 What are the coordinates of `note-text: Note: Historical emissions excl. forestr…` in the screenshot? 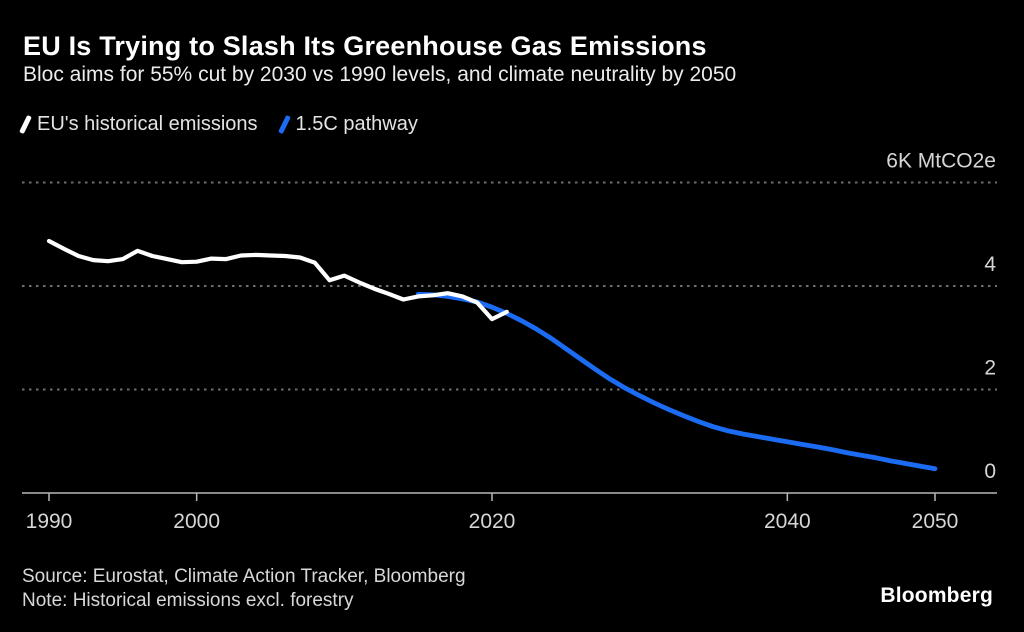 It's located at (188, 600).